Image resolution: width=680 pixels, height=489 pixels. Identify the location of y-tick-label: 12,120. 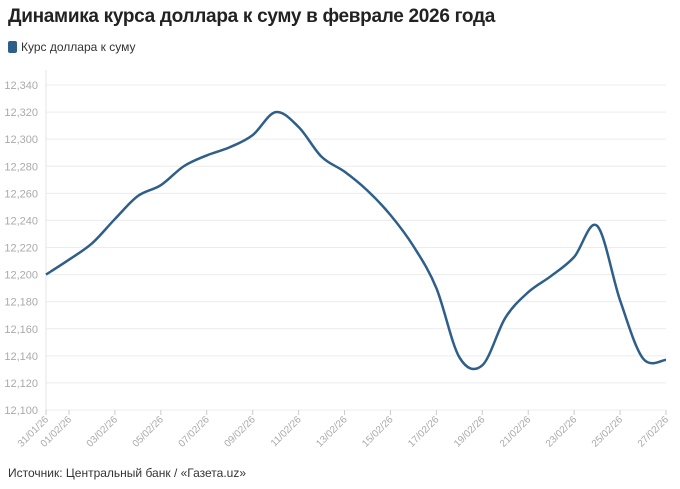
(21, 384).